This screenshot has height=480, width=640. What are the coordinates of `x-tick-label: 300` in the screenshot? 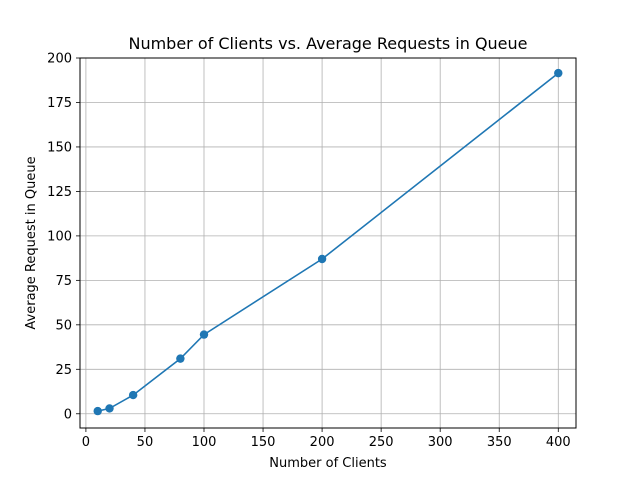 It's located at (440, 442).